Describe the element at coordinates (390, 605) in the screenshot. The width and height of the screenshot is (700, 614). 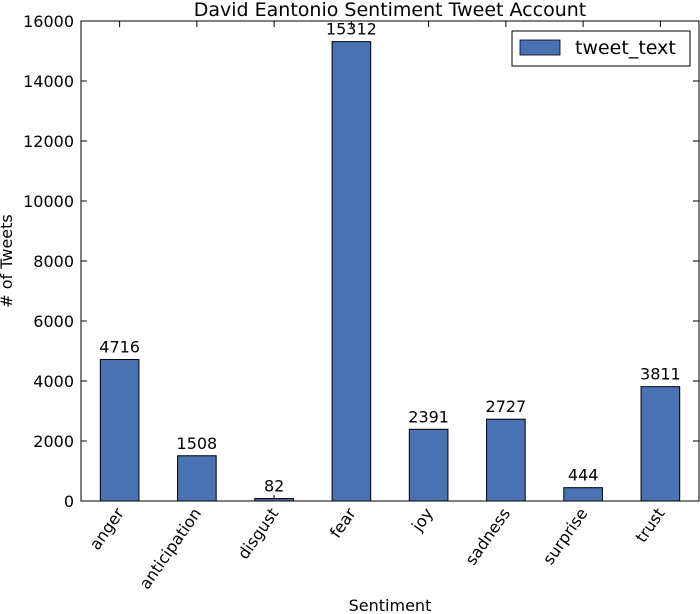
I see `x-axis-label: Sentiment` at that location.